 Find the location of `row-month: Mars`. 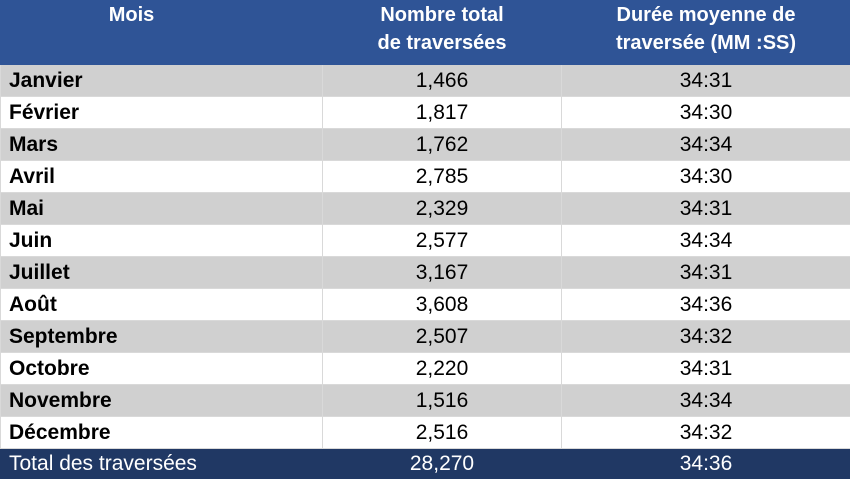

row-month: Mars is located at coordinates (162, 145).